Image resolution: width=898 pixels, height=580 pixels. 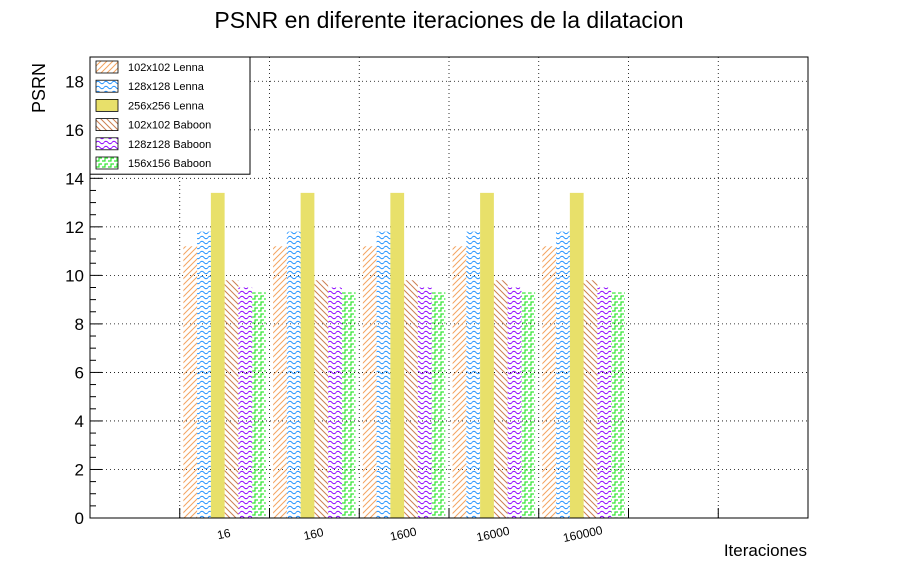 What do you see at coordinates (493, 534) in the screenshot?
I see `x-tick-label: 16000` at bounding box center [493, 534].